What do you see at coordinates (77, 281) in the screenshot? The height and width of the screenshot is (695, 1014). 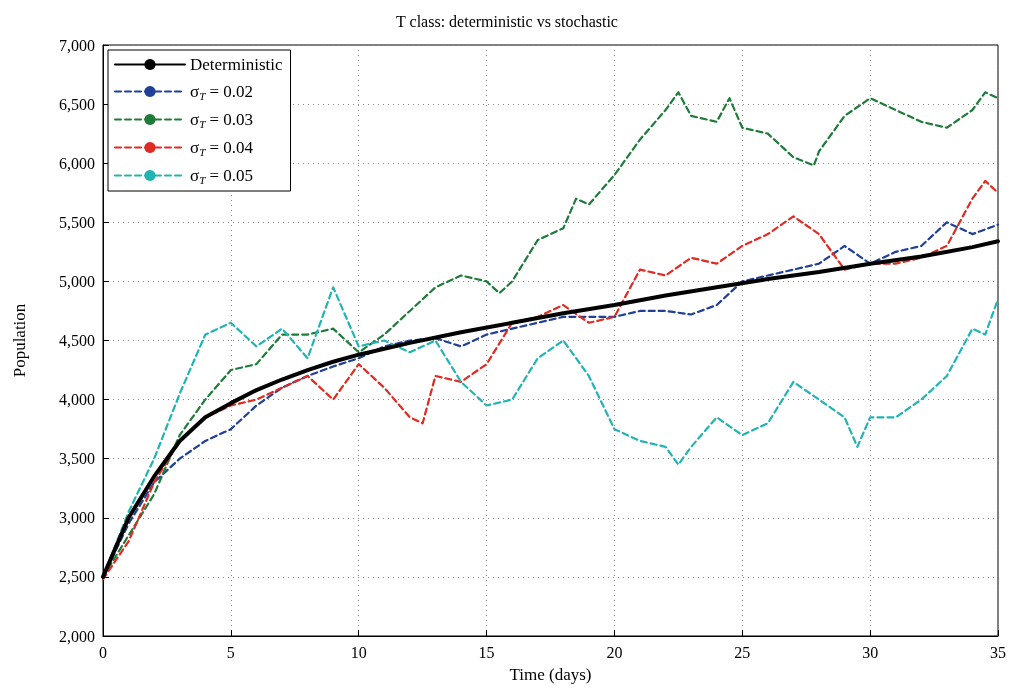 I see `y-tick-label: 5,000` at bounding box center [77, 281].